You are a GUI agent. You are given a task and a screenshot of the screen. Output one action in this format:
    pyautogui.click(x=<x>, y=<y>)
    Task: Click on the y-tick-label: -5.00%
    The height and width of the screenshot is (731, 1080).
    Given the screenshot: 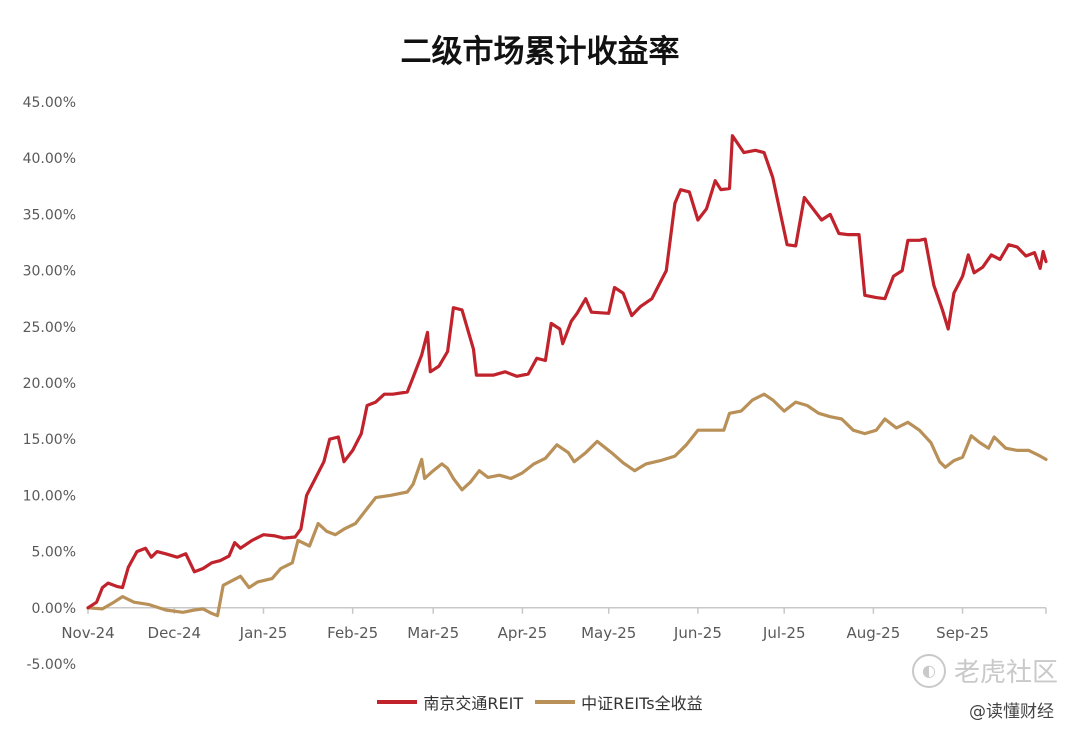 What is the action you would take?
    pyautogui.click(x=51, y=665)
    